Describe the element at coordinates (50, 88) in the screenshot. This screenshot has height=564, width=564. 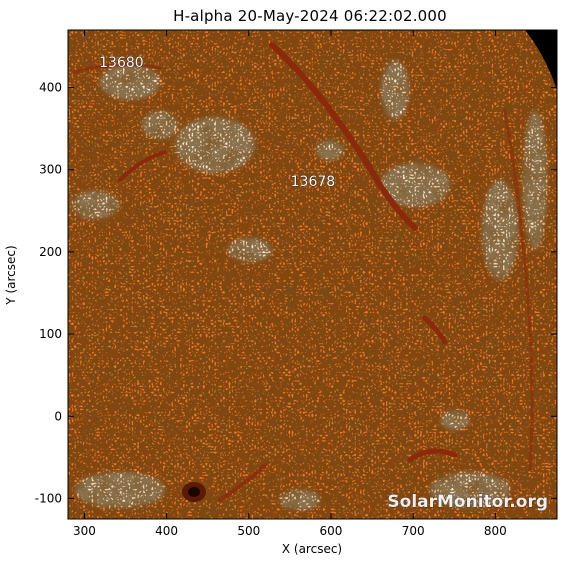
I see `y-tick-label: 400` at that location.